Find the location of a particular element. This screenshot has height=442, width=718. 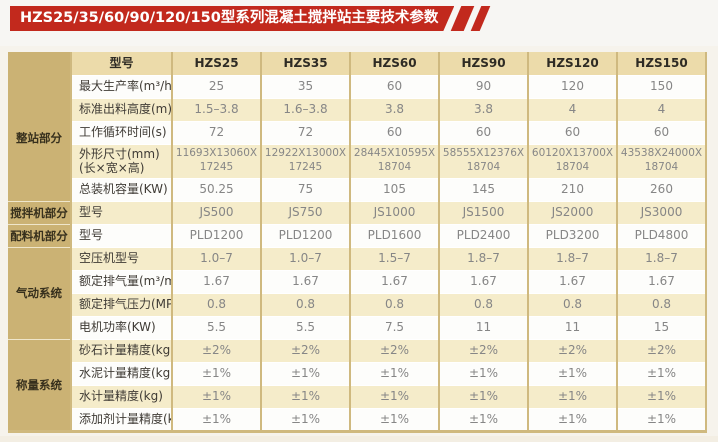

group-label: 配料机部分 is located at coordinates (39, 236).